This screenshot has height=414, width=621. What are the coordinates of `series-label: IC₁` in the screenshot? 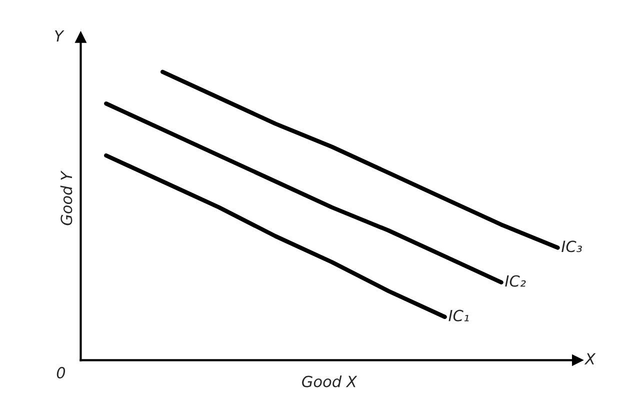 It's located at (458, 316).